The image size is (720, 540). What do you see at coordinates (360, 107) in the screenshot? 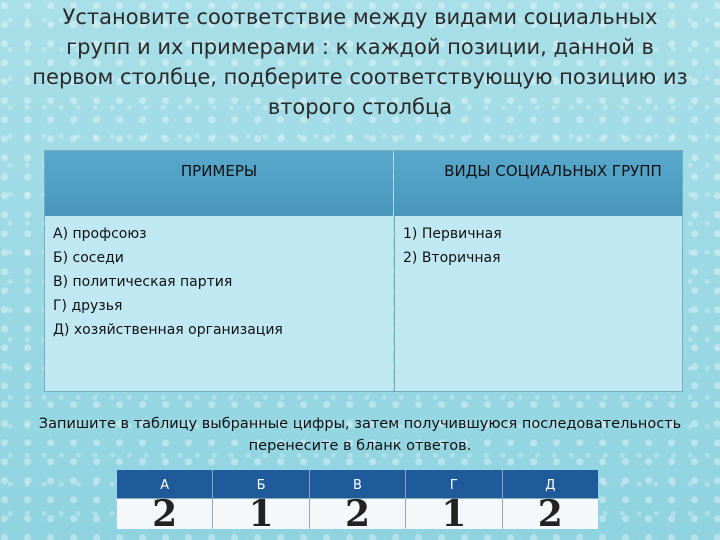
I see `title-line: второго столбца` at bounding box center [360, 107].